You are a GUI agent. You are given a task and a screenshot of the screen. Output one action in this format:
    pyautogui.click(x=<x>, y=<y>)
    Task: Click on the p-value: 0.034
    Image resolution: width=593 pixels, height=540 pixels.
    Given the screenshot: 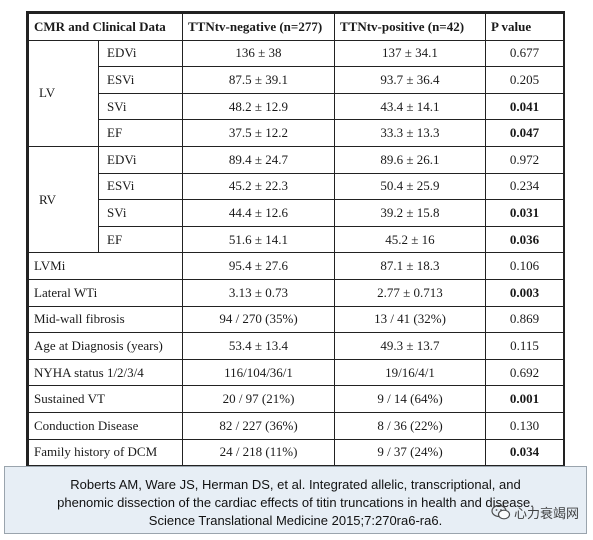 What is the action you would take?
    pyautogui.click(x=524, y=452)
    